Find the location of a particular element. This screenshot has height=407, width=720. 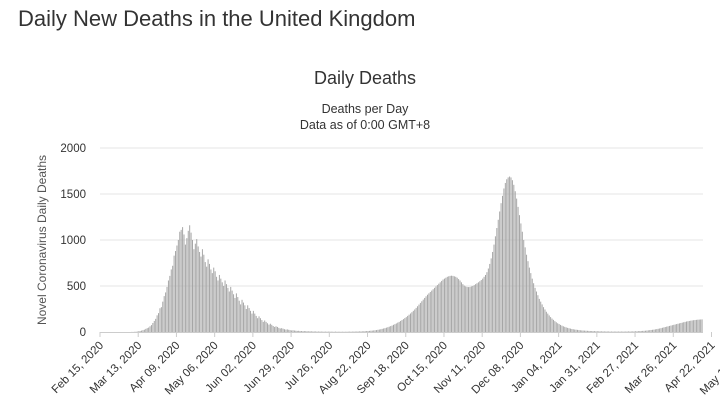

y-tick-label: 1000 is located at coordinates (73, 241).